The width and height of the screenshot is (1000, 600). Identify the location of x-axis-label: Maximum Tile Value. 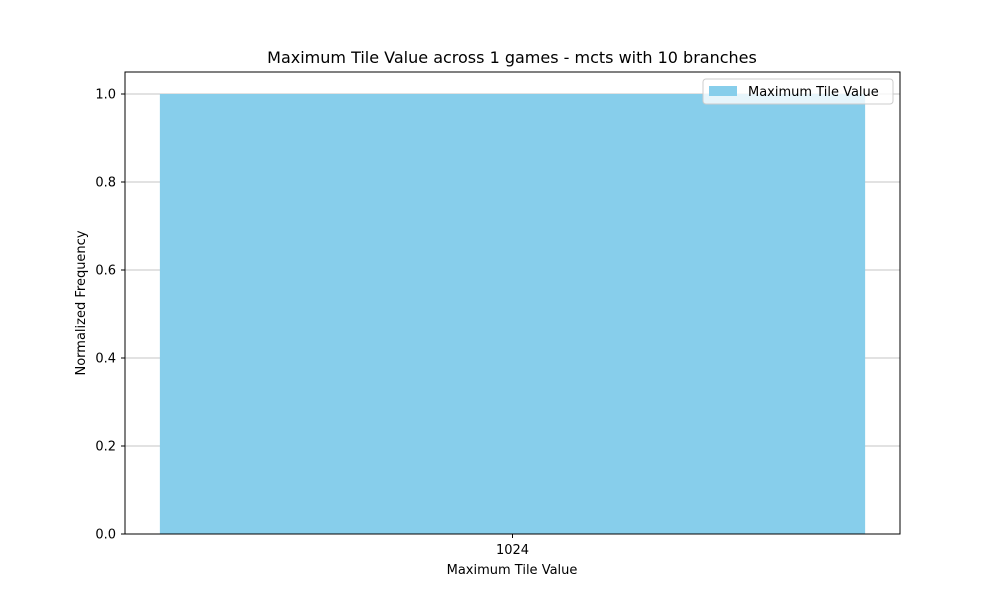
(512, 570).